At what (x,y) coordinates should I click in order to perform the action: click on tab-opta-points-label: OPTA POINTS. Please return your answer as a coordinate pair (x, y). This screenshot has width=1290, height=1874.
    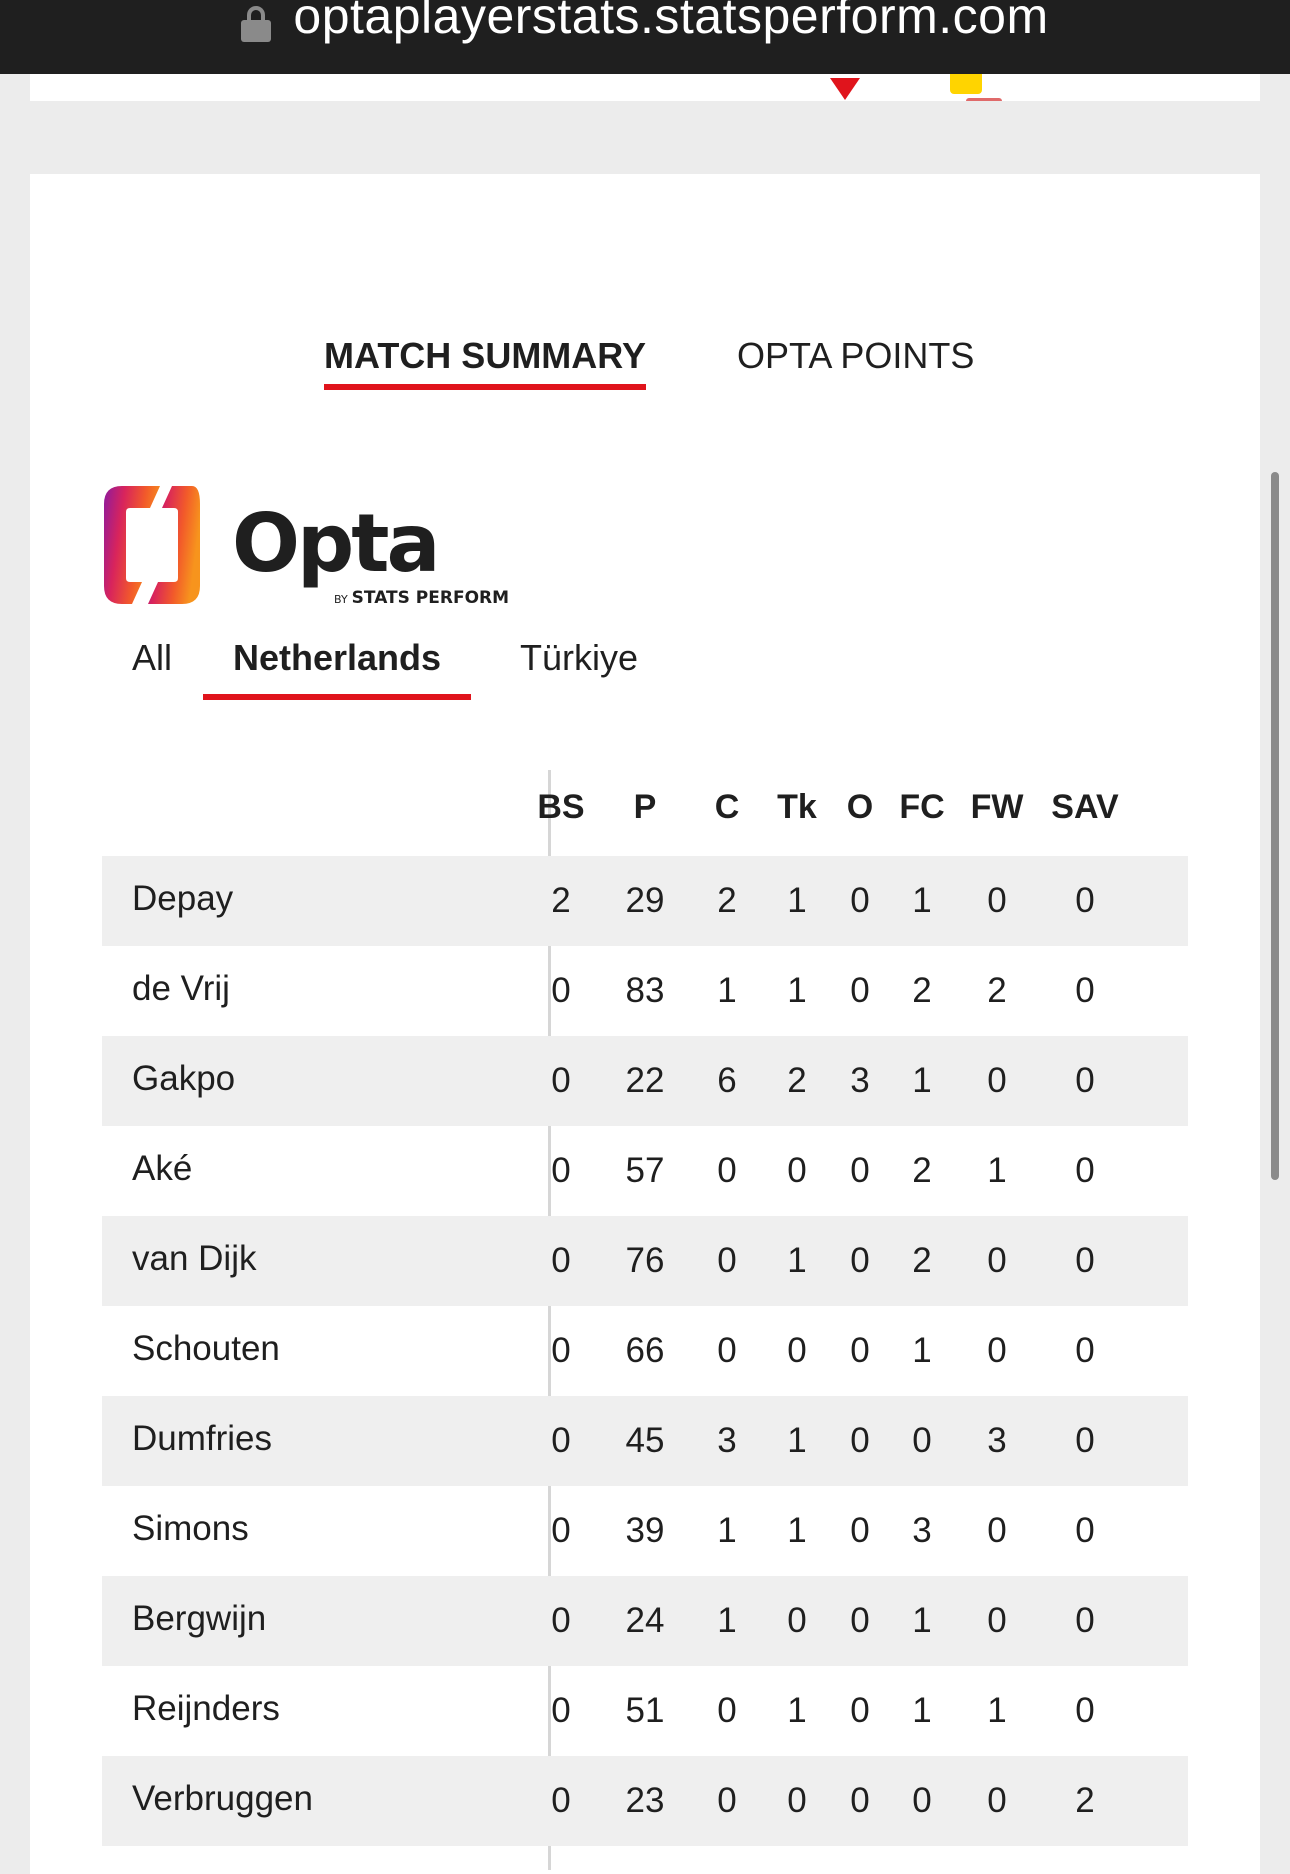
    Looking at the image, I should click on (856, 355).